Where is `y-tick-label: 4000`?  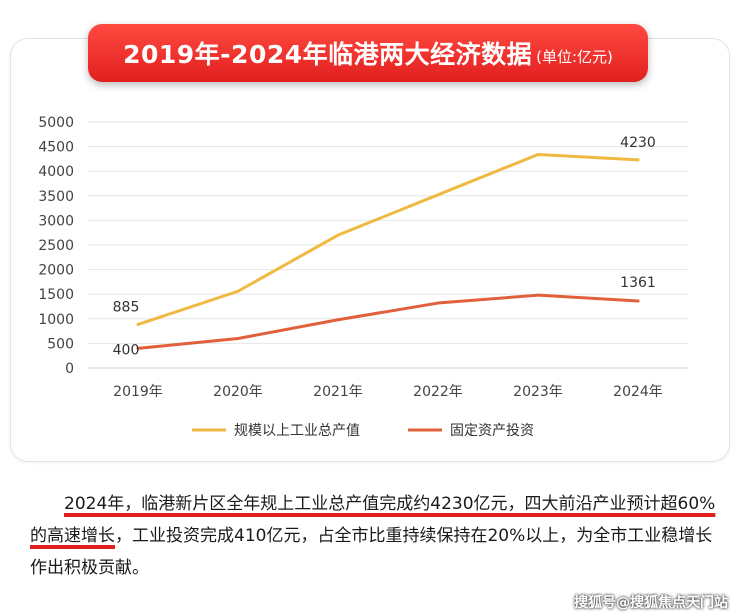 y-tick-label: 4000 is located at coordinates (56, 172).